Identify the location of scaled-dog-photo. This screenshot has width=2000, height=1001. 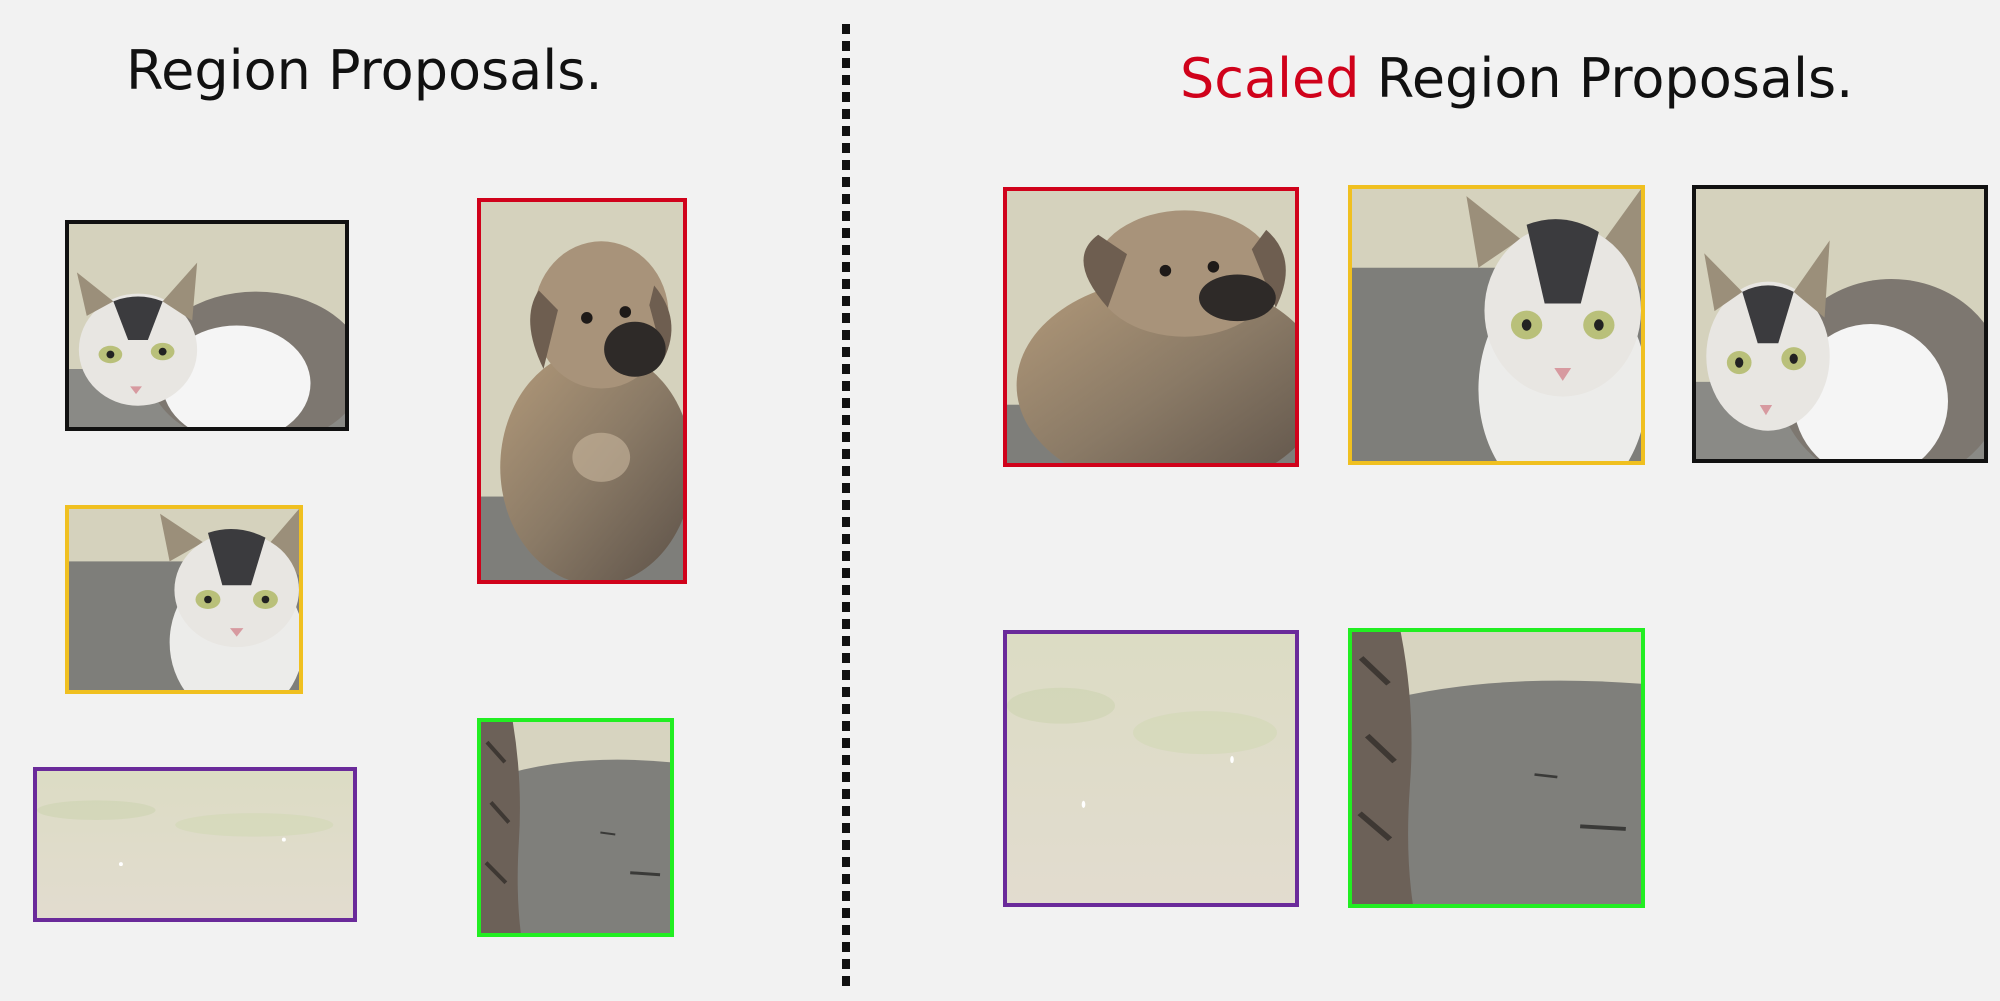
(1151, 327).